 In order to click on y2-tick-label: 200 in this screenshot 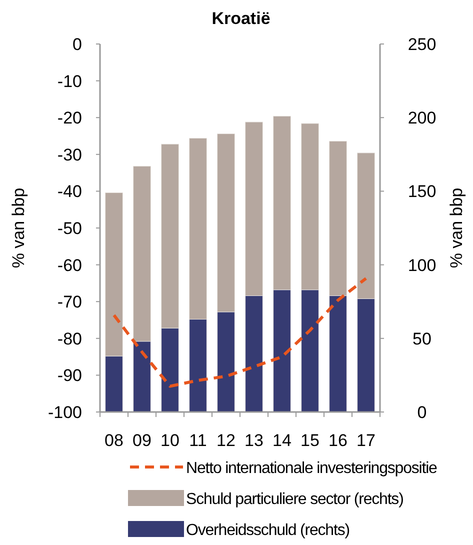, I will do `click(422, 118)`.